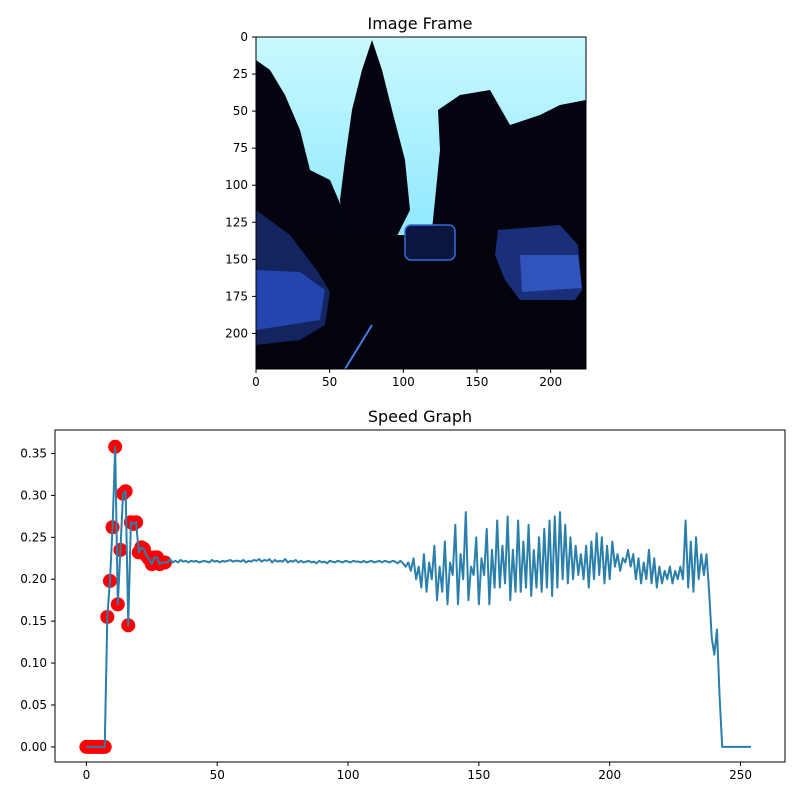  Describe the element at coordinates (33, 579) in the screenshot. I see `speed-y-tick-label: 0.20` at that location.